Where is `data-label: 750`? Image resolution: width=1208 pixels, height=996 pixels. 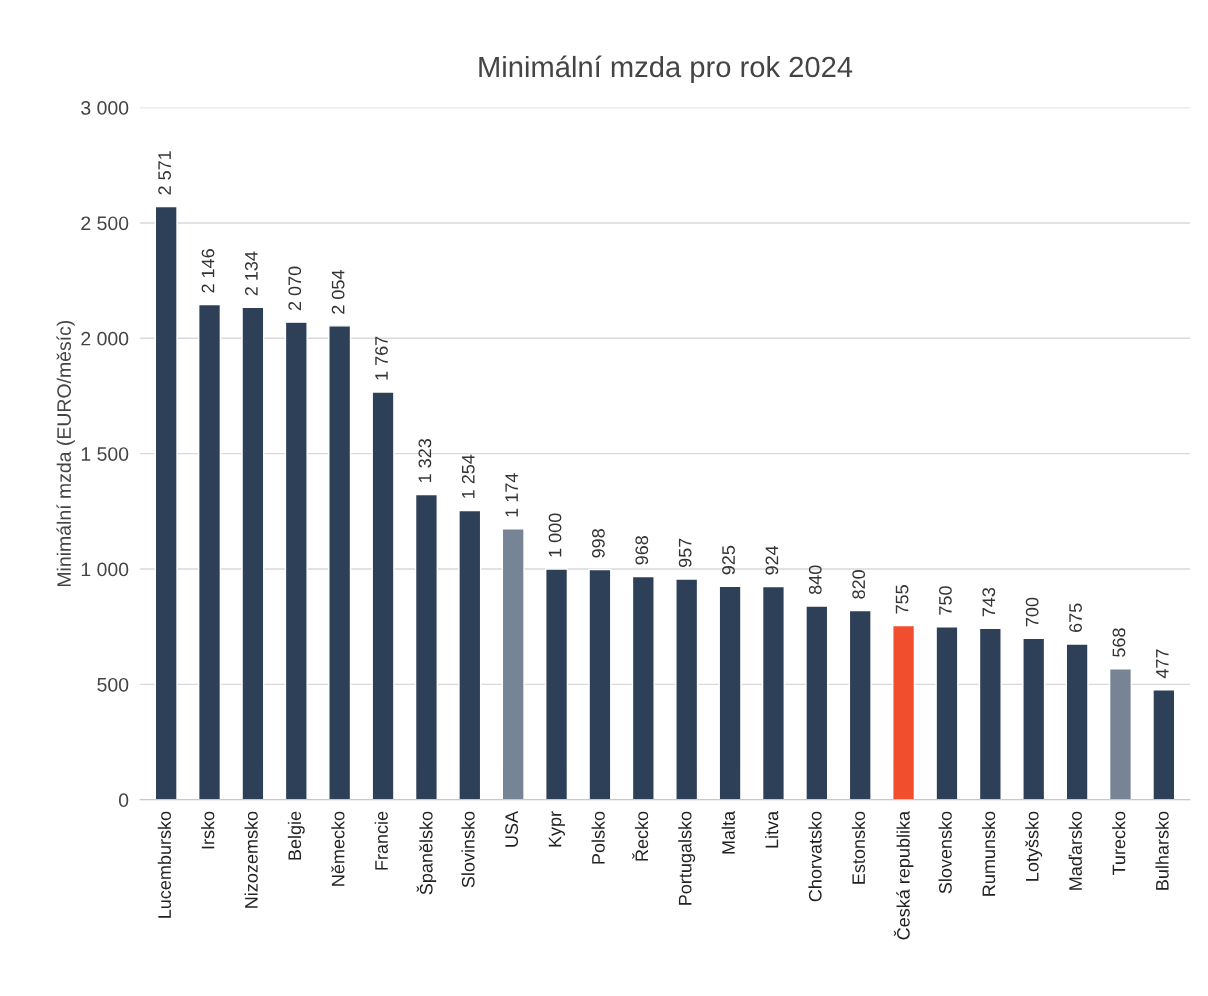
data-label: 750 is located at coordinates (945, 600).